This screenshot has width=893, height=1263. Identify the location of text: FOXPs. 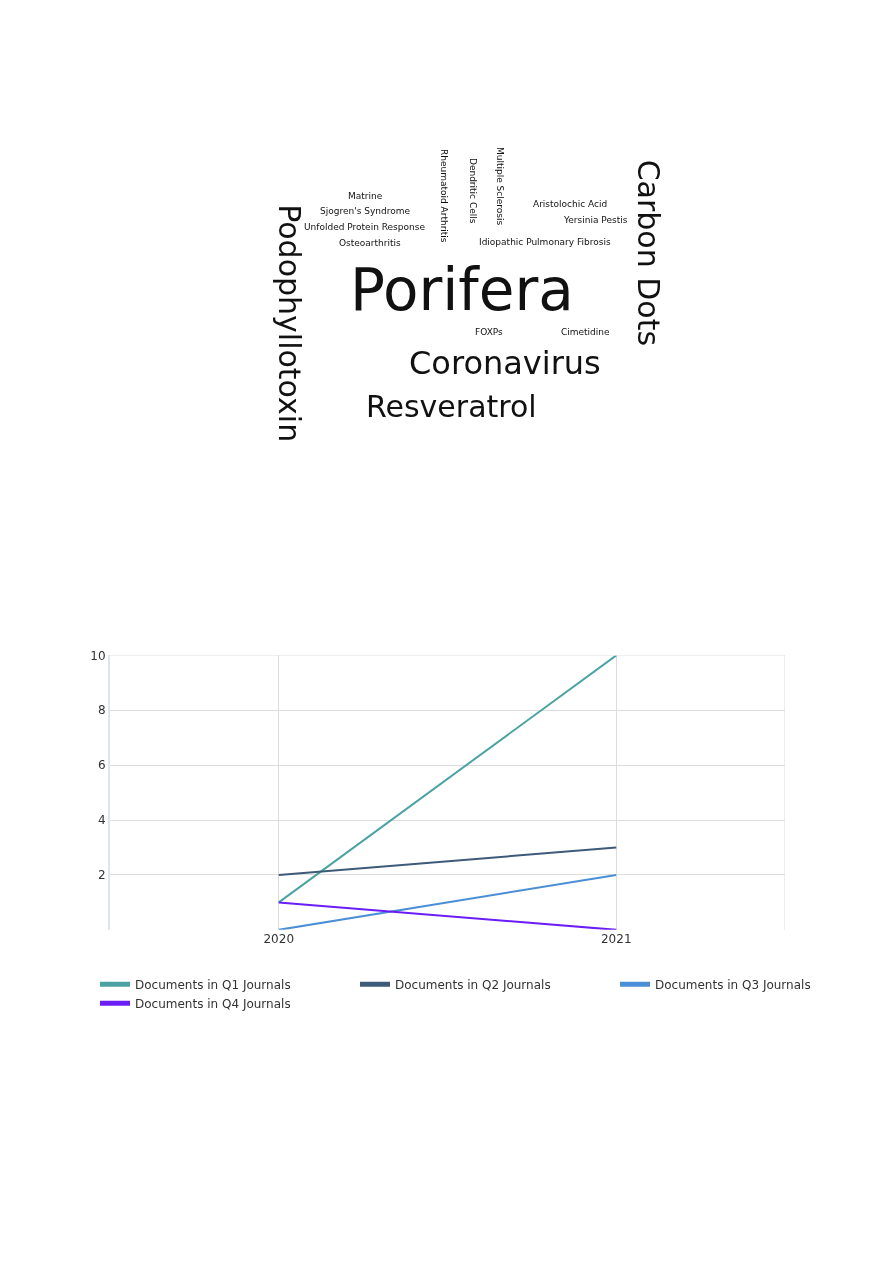
(489, 332).